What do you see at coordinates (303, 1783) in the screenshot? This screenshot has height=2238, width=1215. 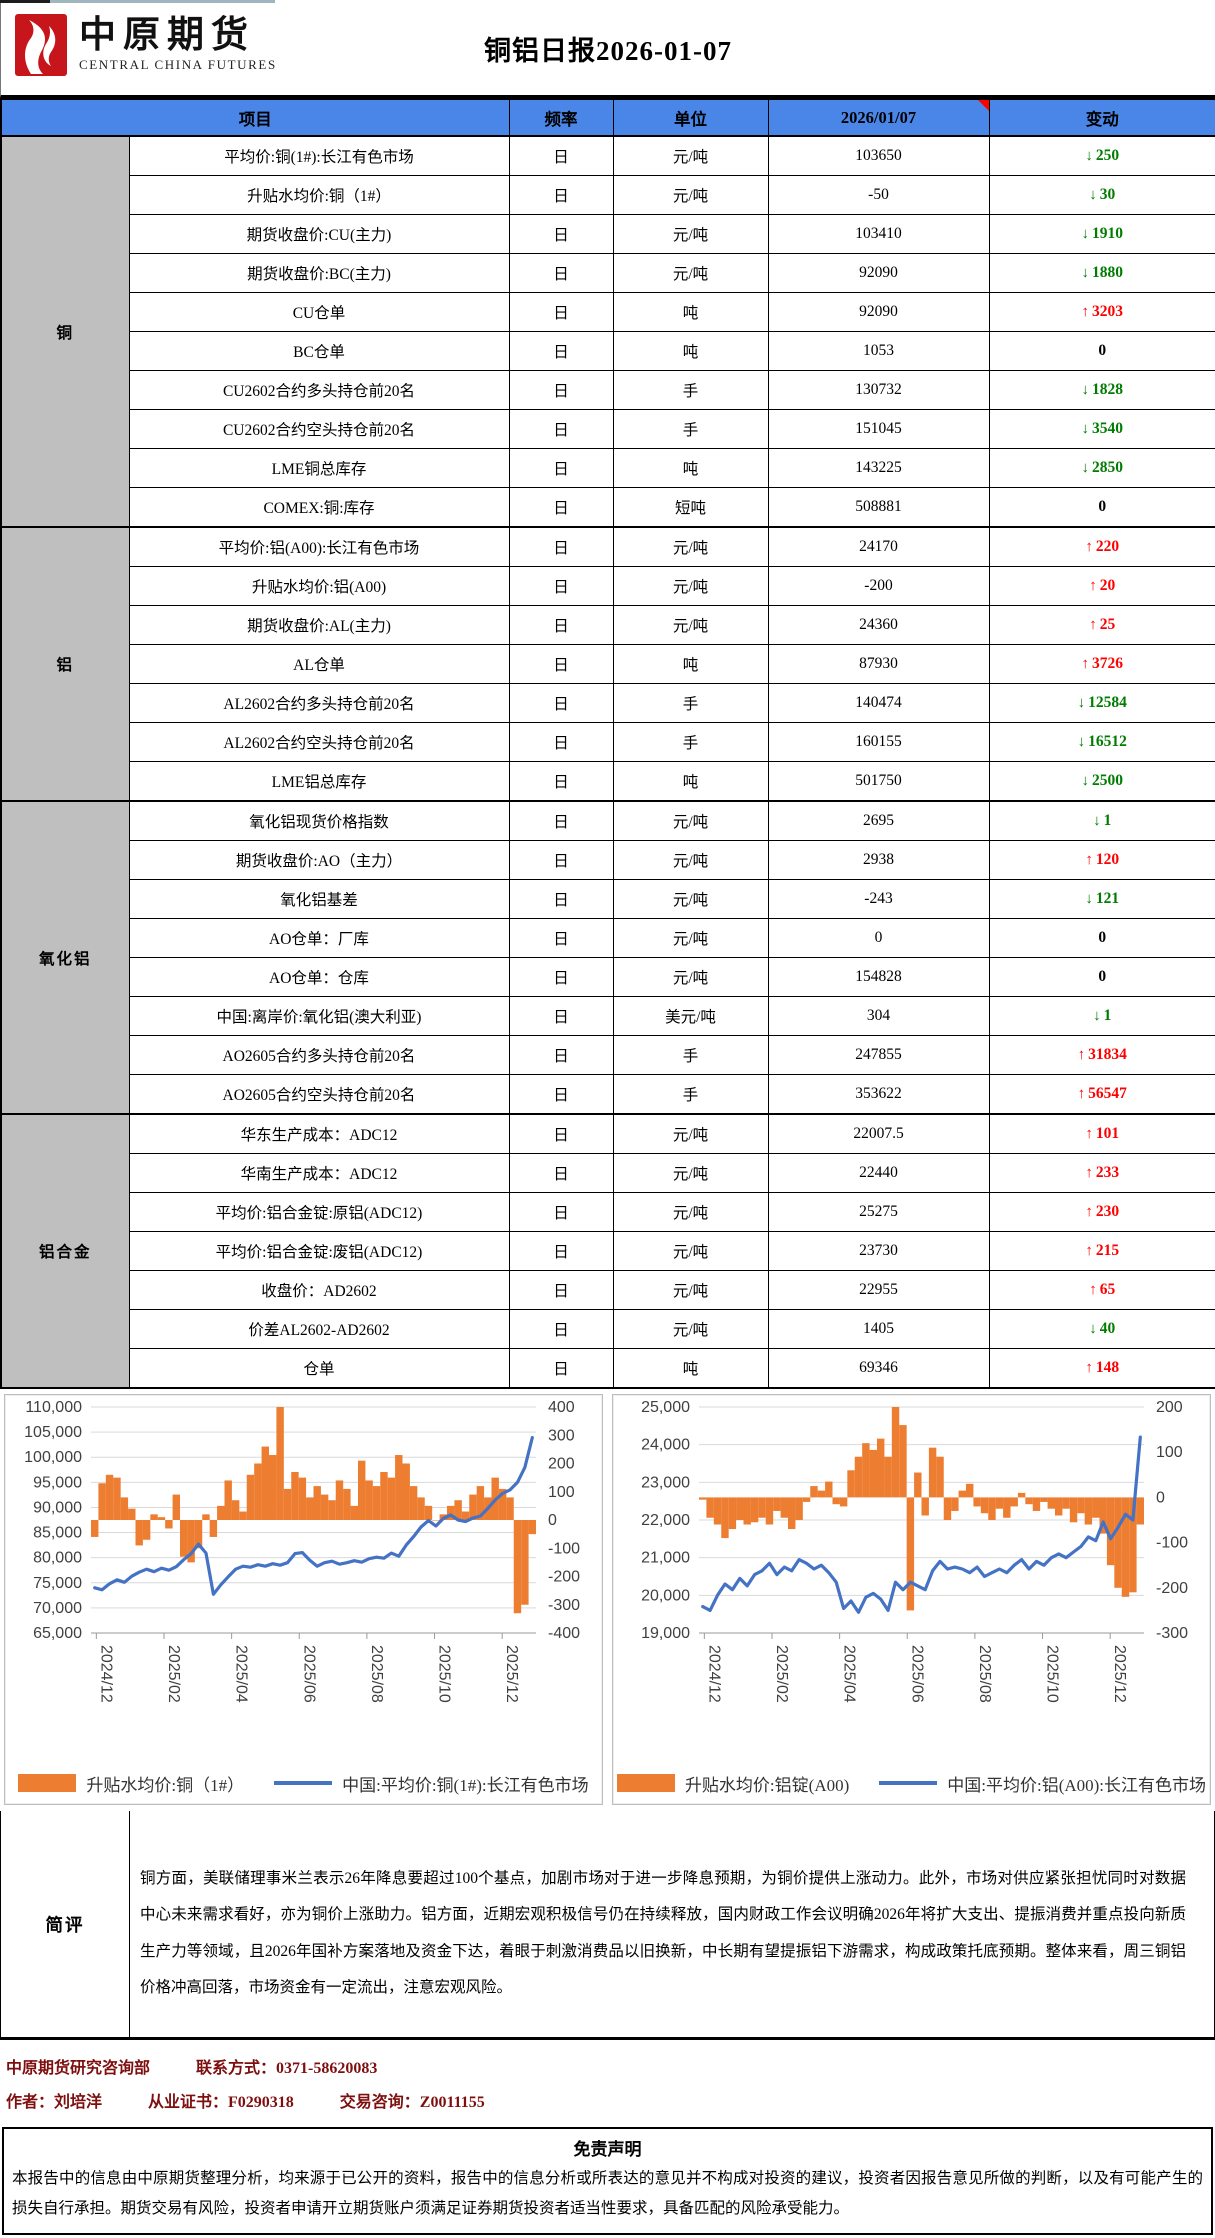 I see `legend-line-swatch-icon` at bounding box center [303, 1783].